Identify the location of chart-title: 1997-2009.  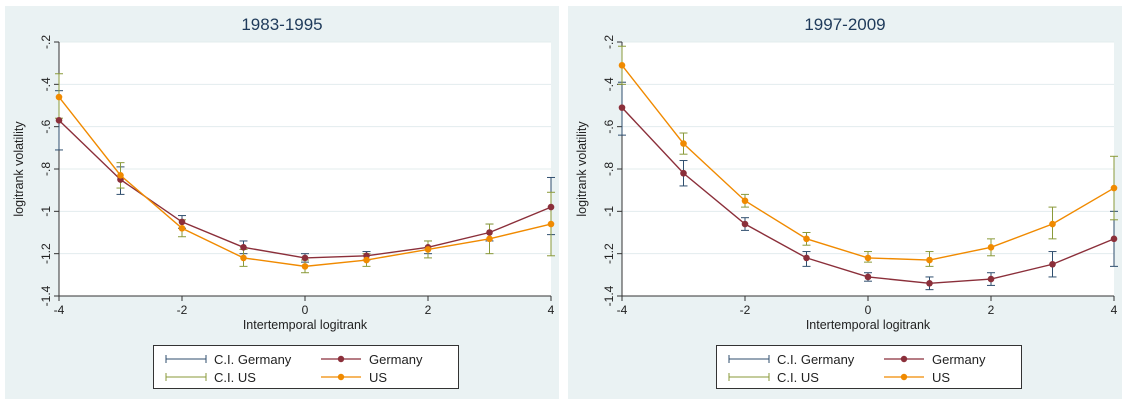
(845, 24).